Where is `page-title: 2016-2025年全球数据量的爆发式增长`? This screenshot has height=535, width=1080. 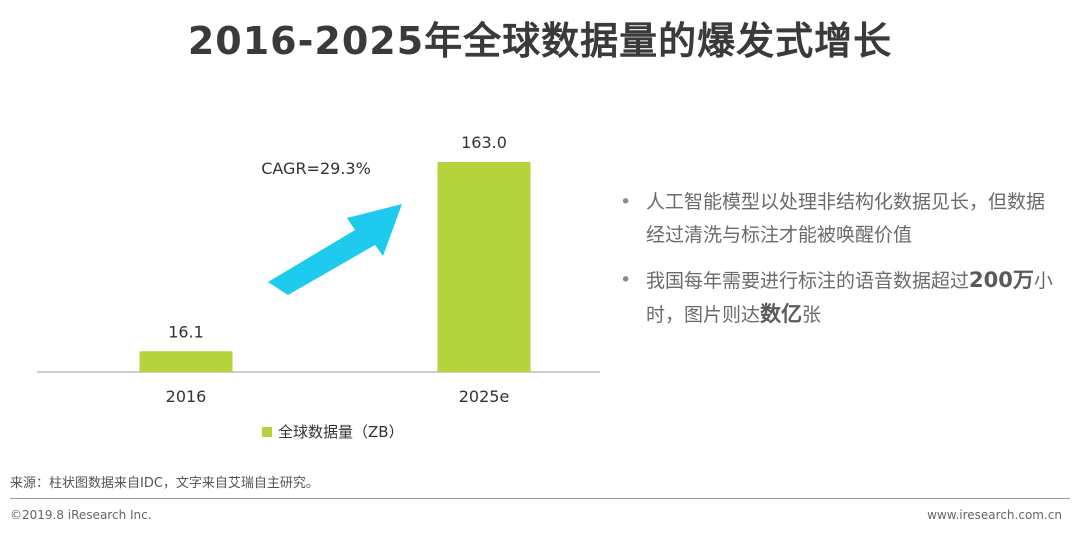 page-title: 2016-2025年全球数据量的爆发式增长 is located at coordinates (540, 41).